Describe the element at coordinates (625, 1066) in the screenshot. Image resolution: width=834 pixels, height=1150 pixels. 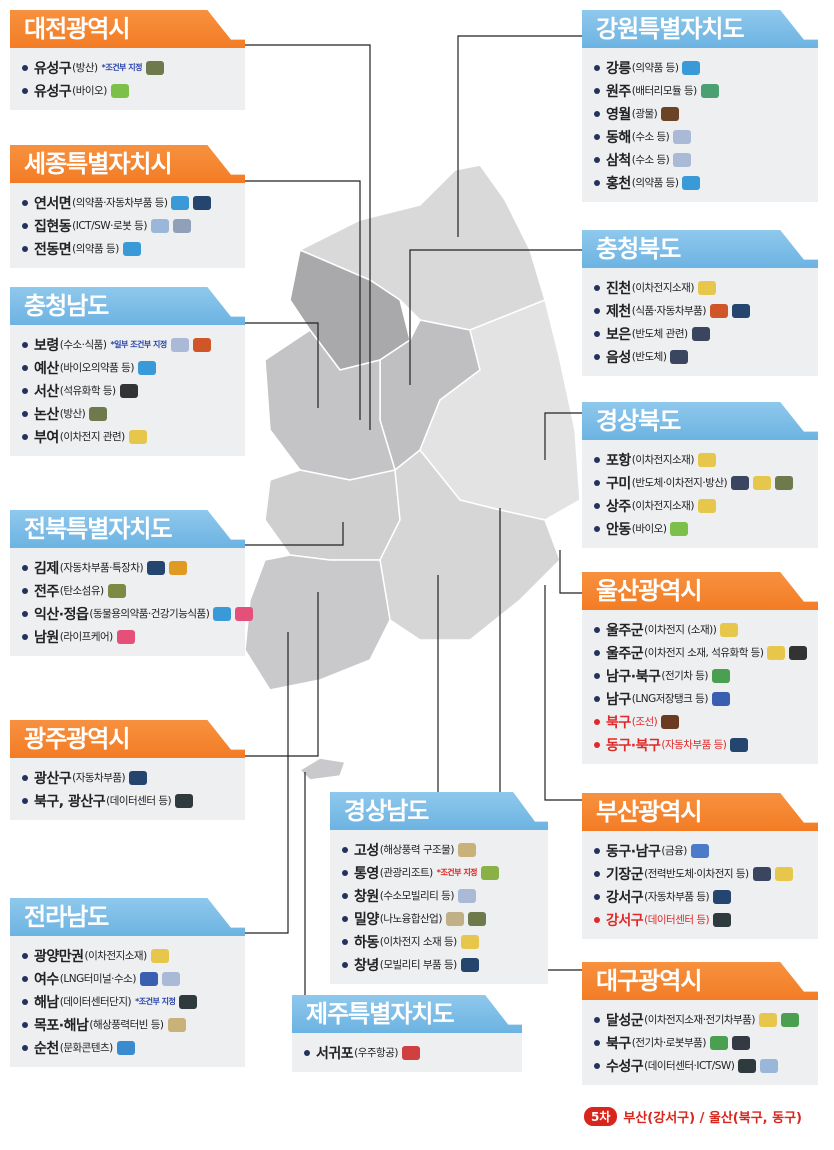
I see `location-name: 수성구` at that location.